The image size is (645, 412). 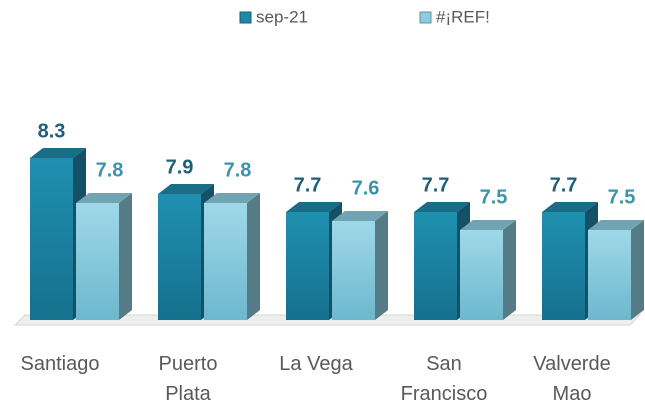 I want to click on legend-label: #¡REF!, so click(x=463, y=16).